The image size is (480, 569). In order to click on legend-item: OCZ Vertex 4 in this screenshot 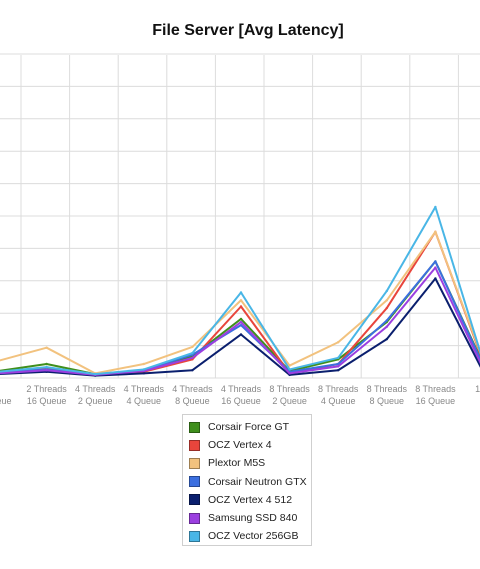, I will do `click(250, 445)`.